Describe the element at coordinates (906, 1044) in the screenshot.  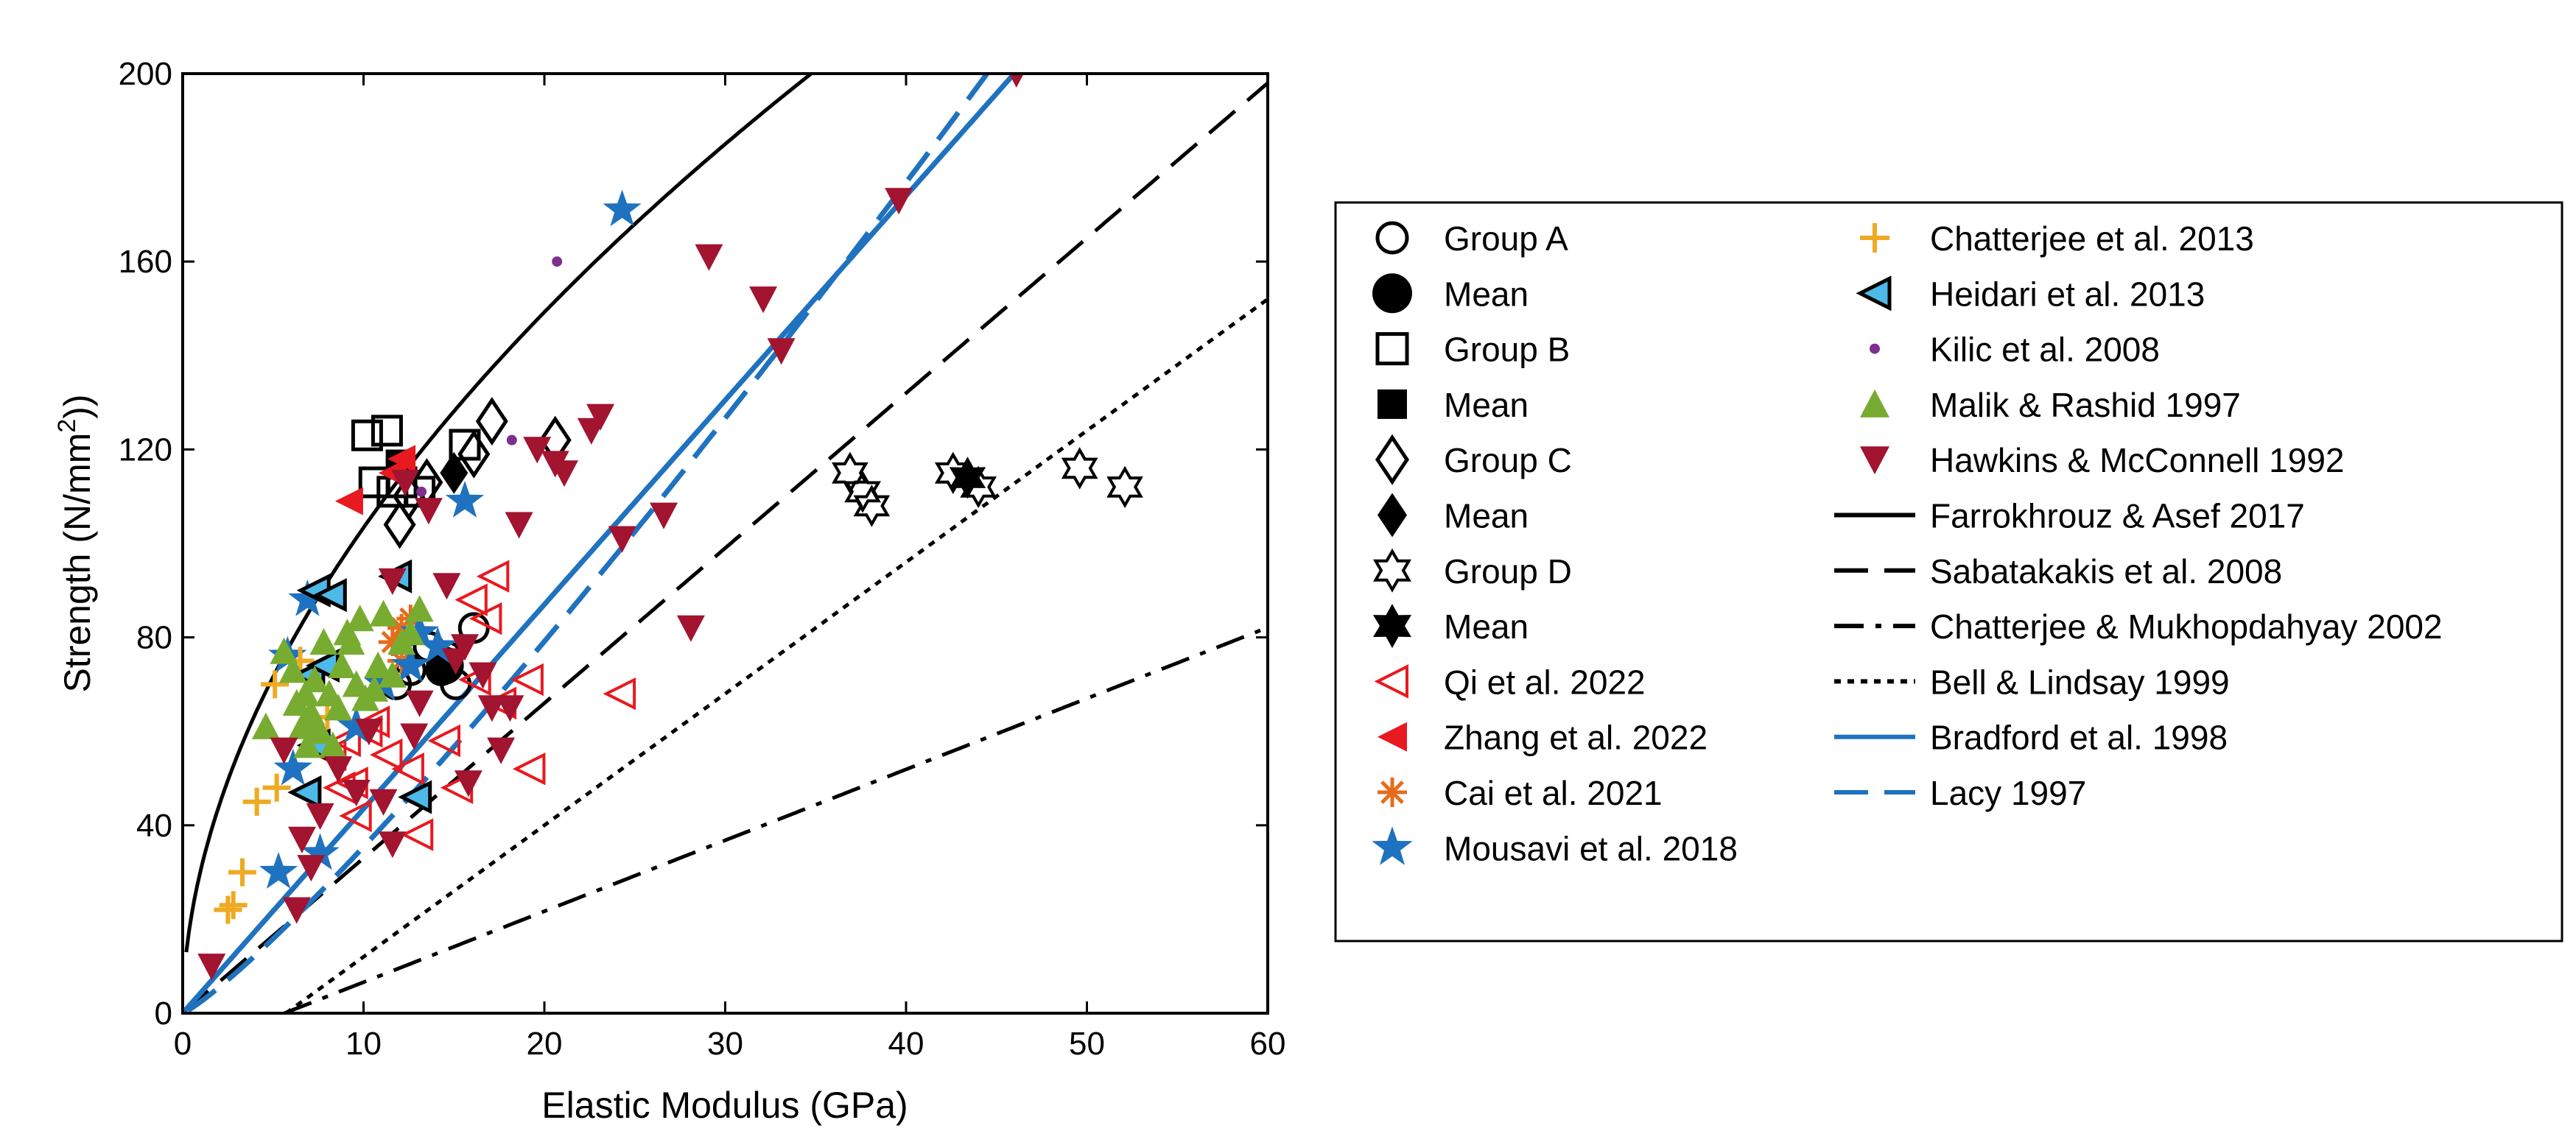
I see `x-tick-label-4: 40` at that location.